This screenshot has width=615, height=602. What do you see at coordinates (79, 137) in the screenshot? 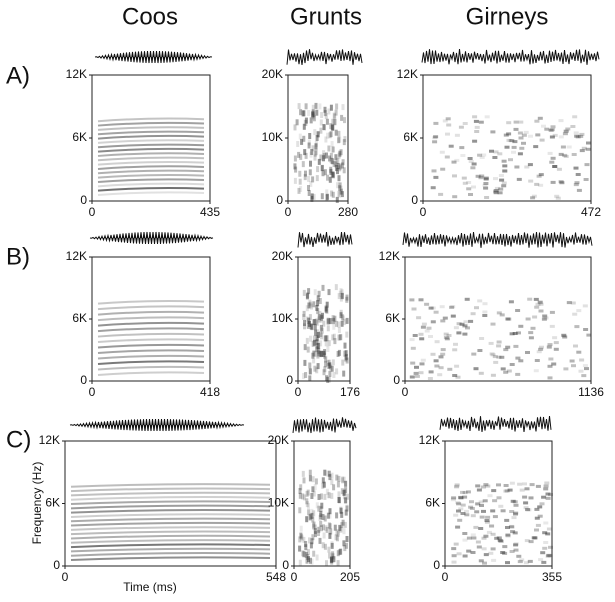
I see `y-tick-label: 6K` at bounding box center [79, 137].